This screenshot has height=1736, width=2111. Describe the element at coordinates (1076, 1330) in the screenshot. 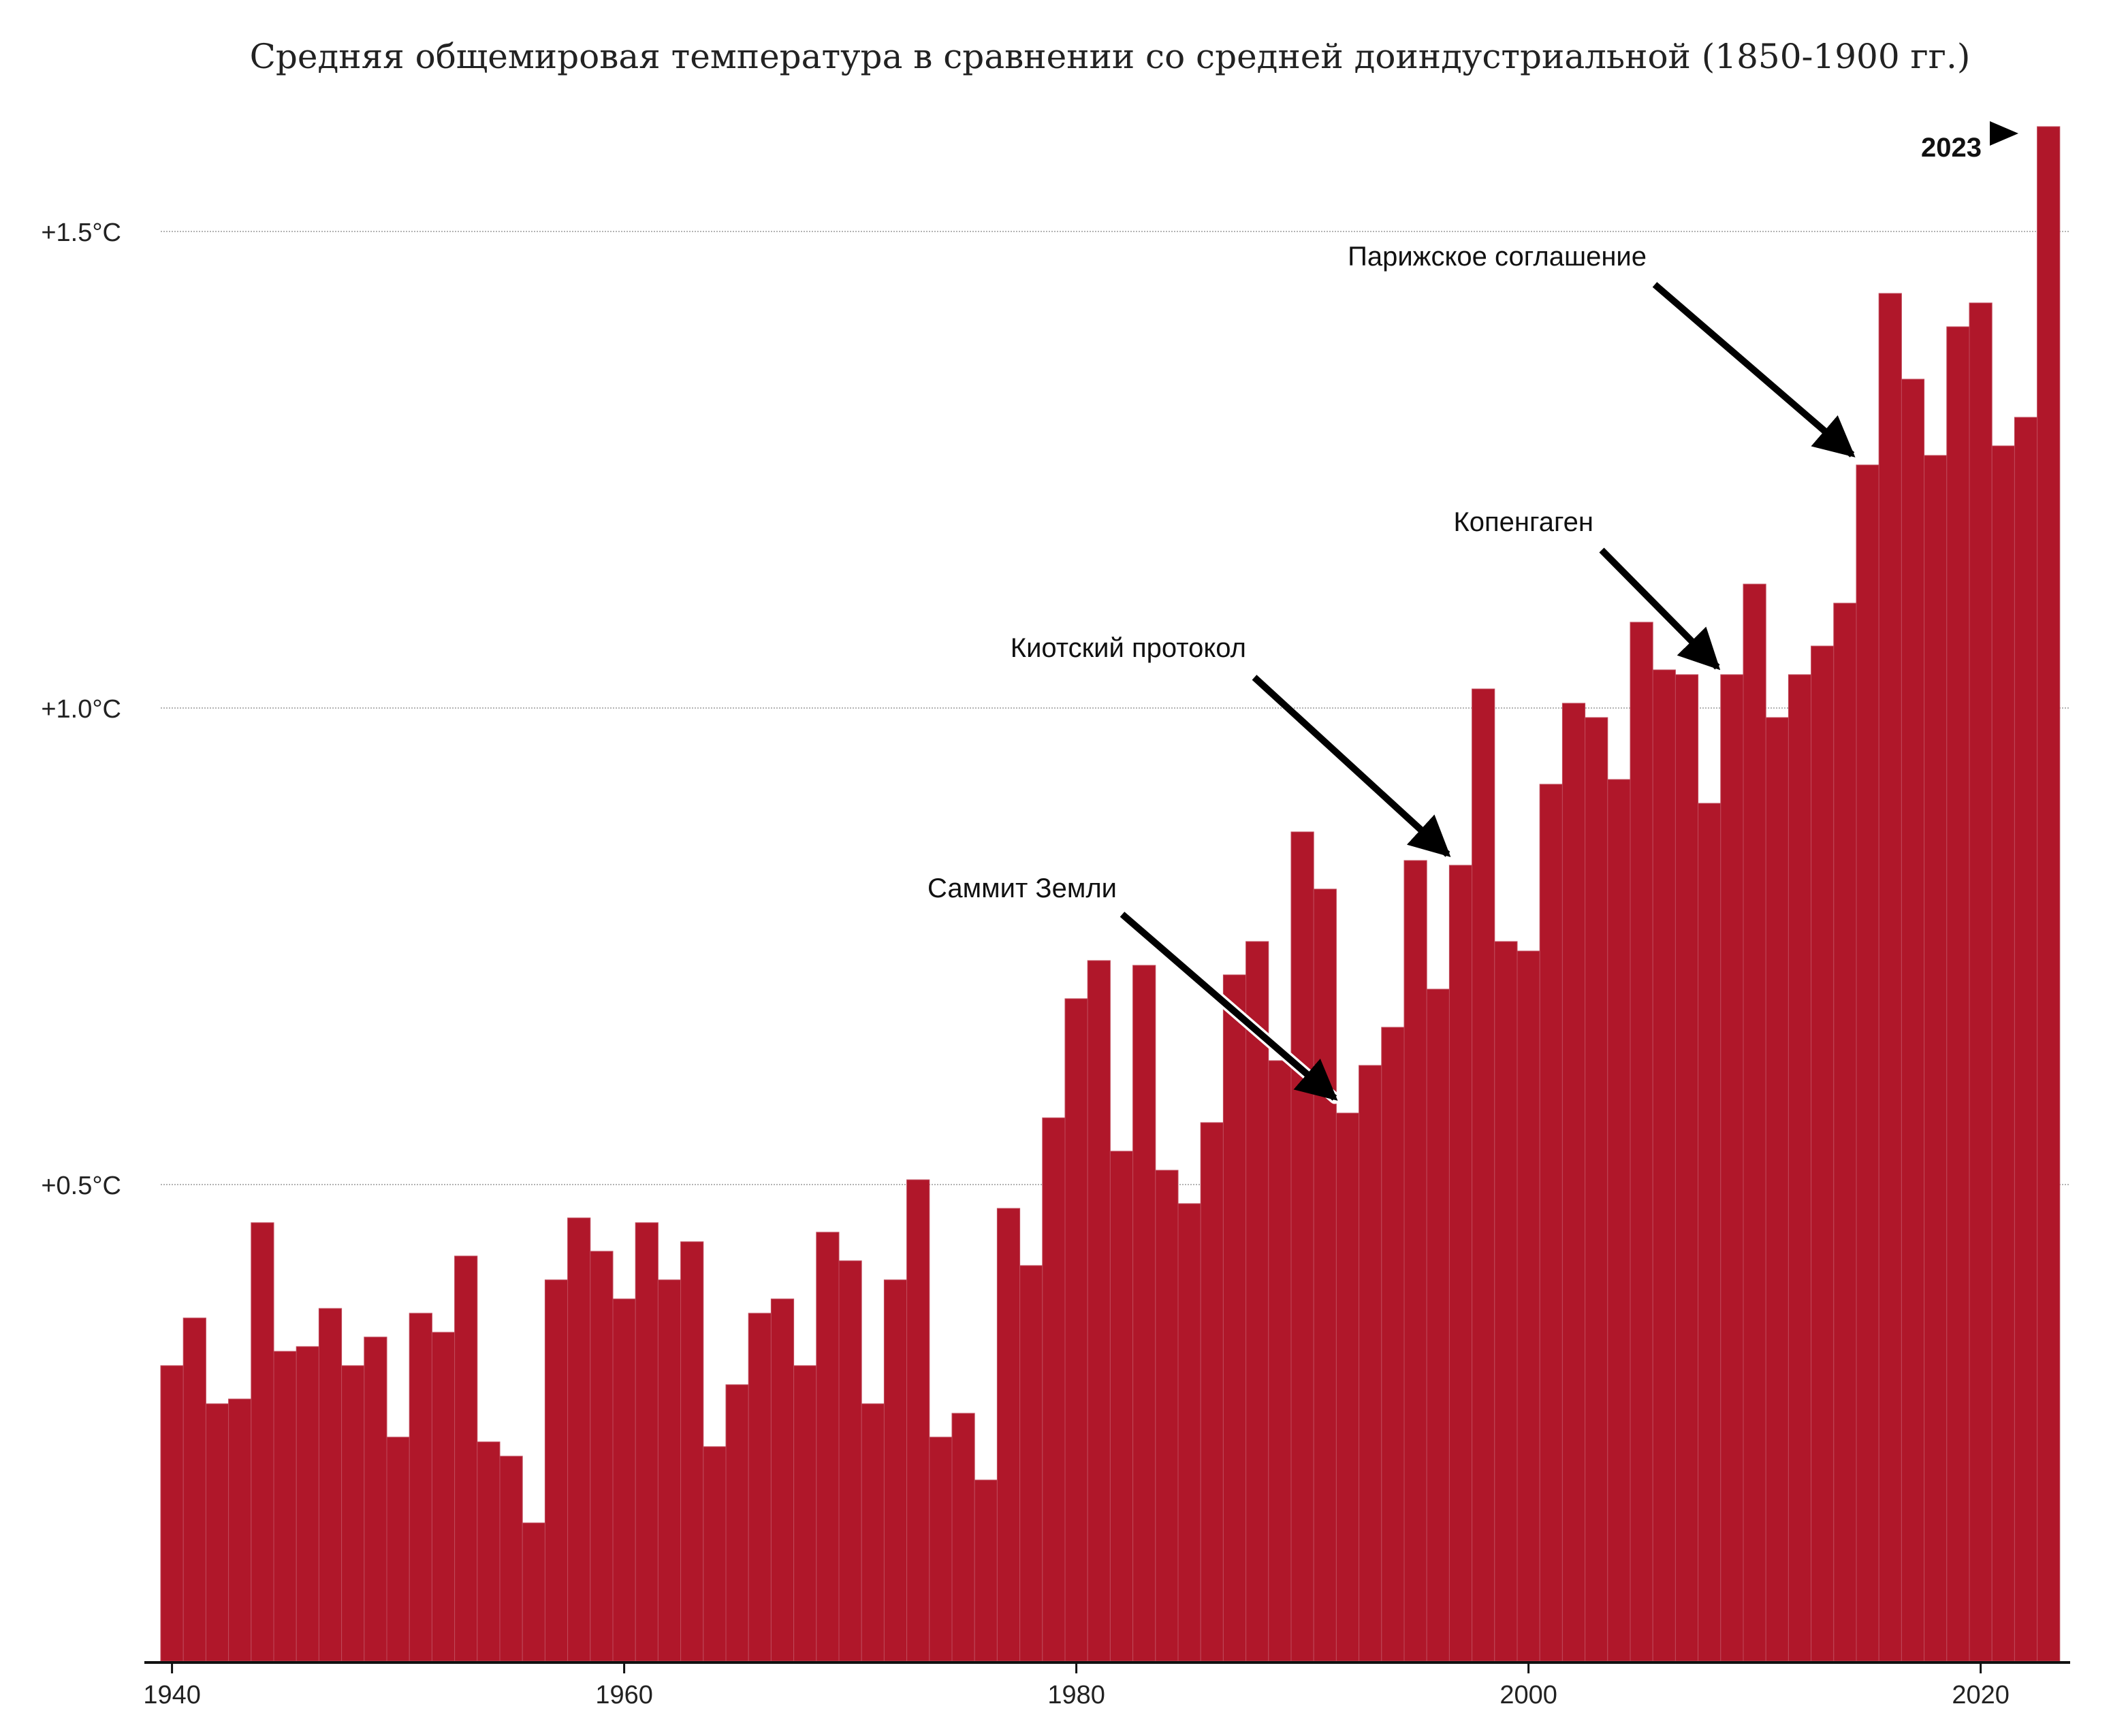

I see `bar-1980` at that location.